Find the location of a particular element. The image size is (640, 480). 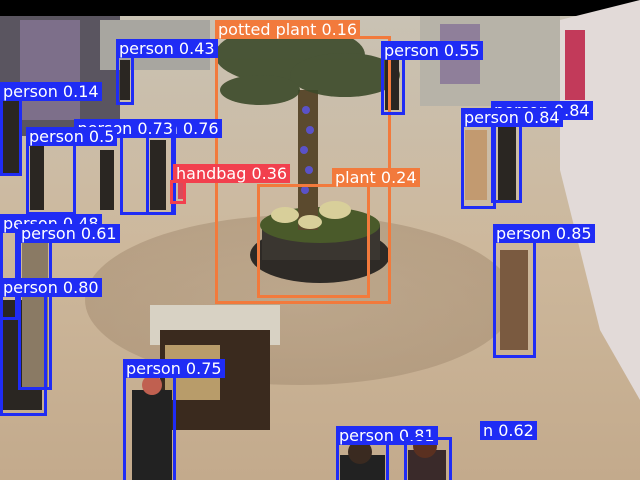

det-label: person 0.14 is located at coordinates (51, 91).